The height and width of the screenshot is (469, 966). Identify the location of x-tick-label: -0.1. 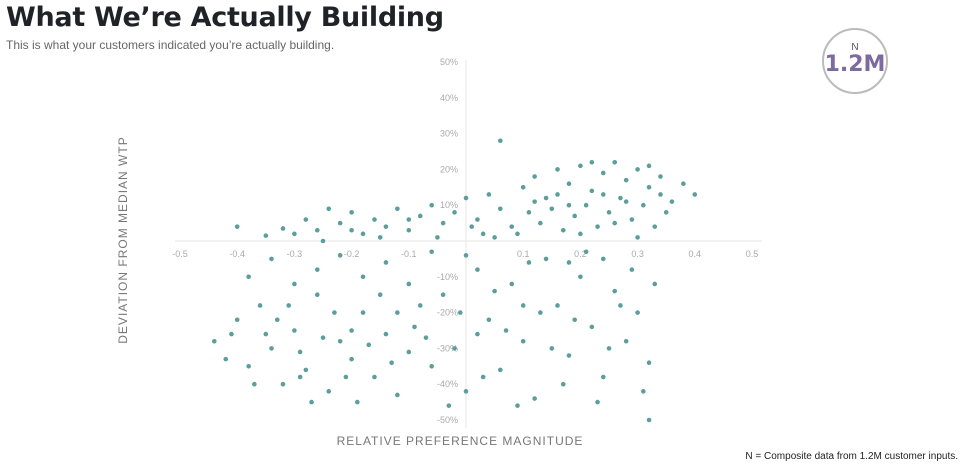
(409, 254).